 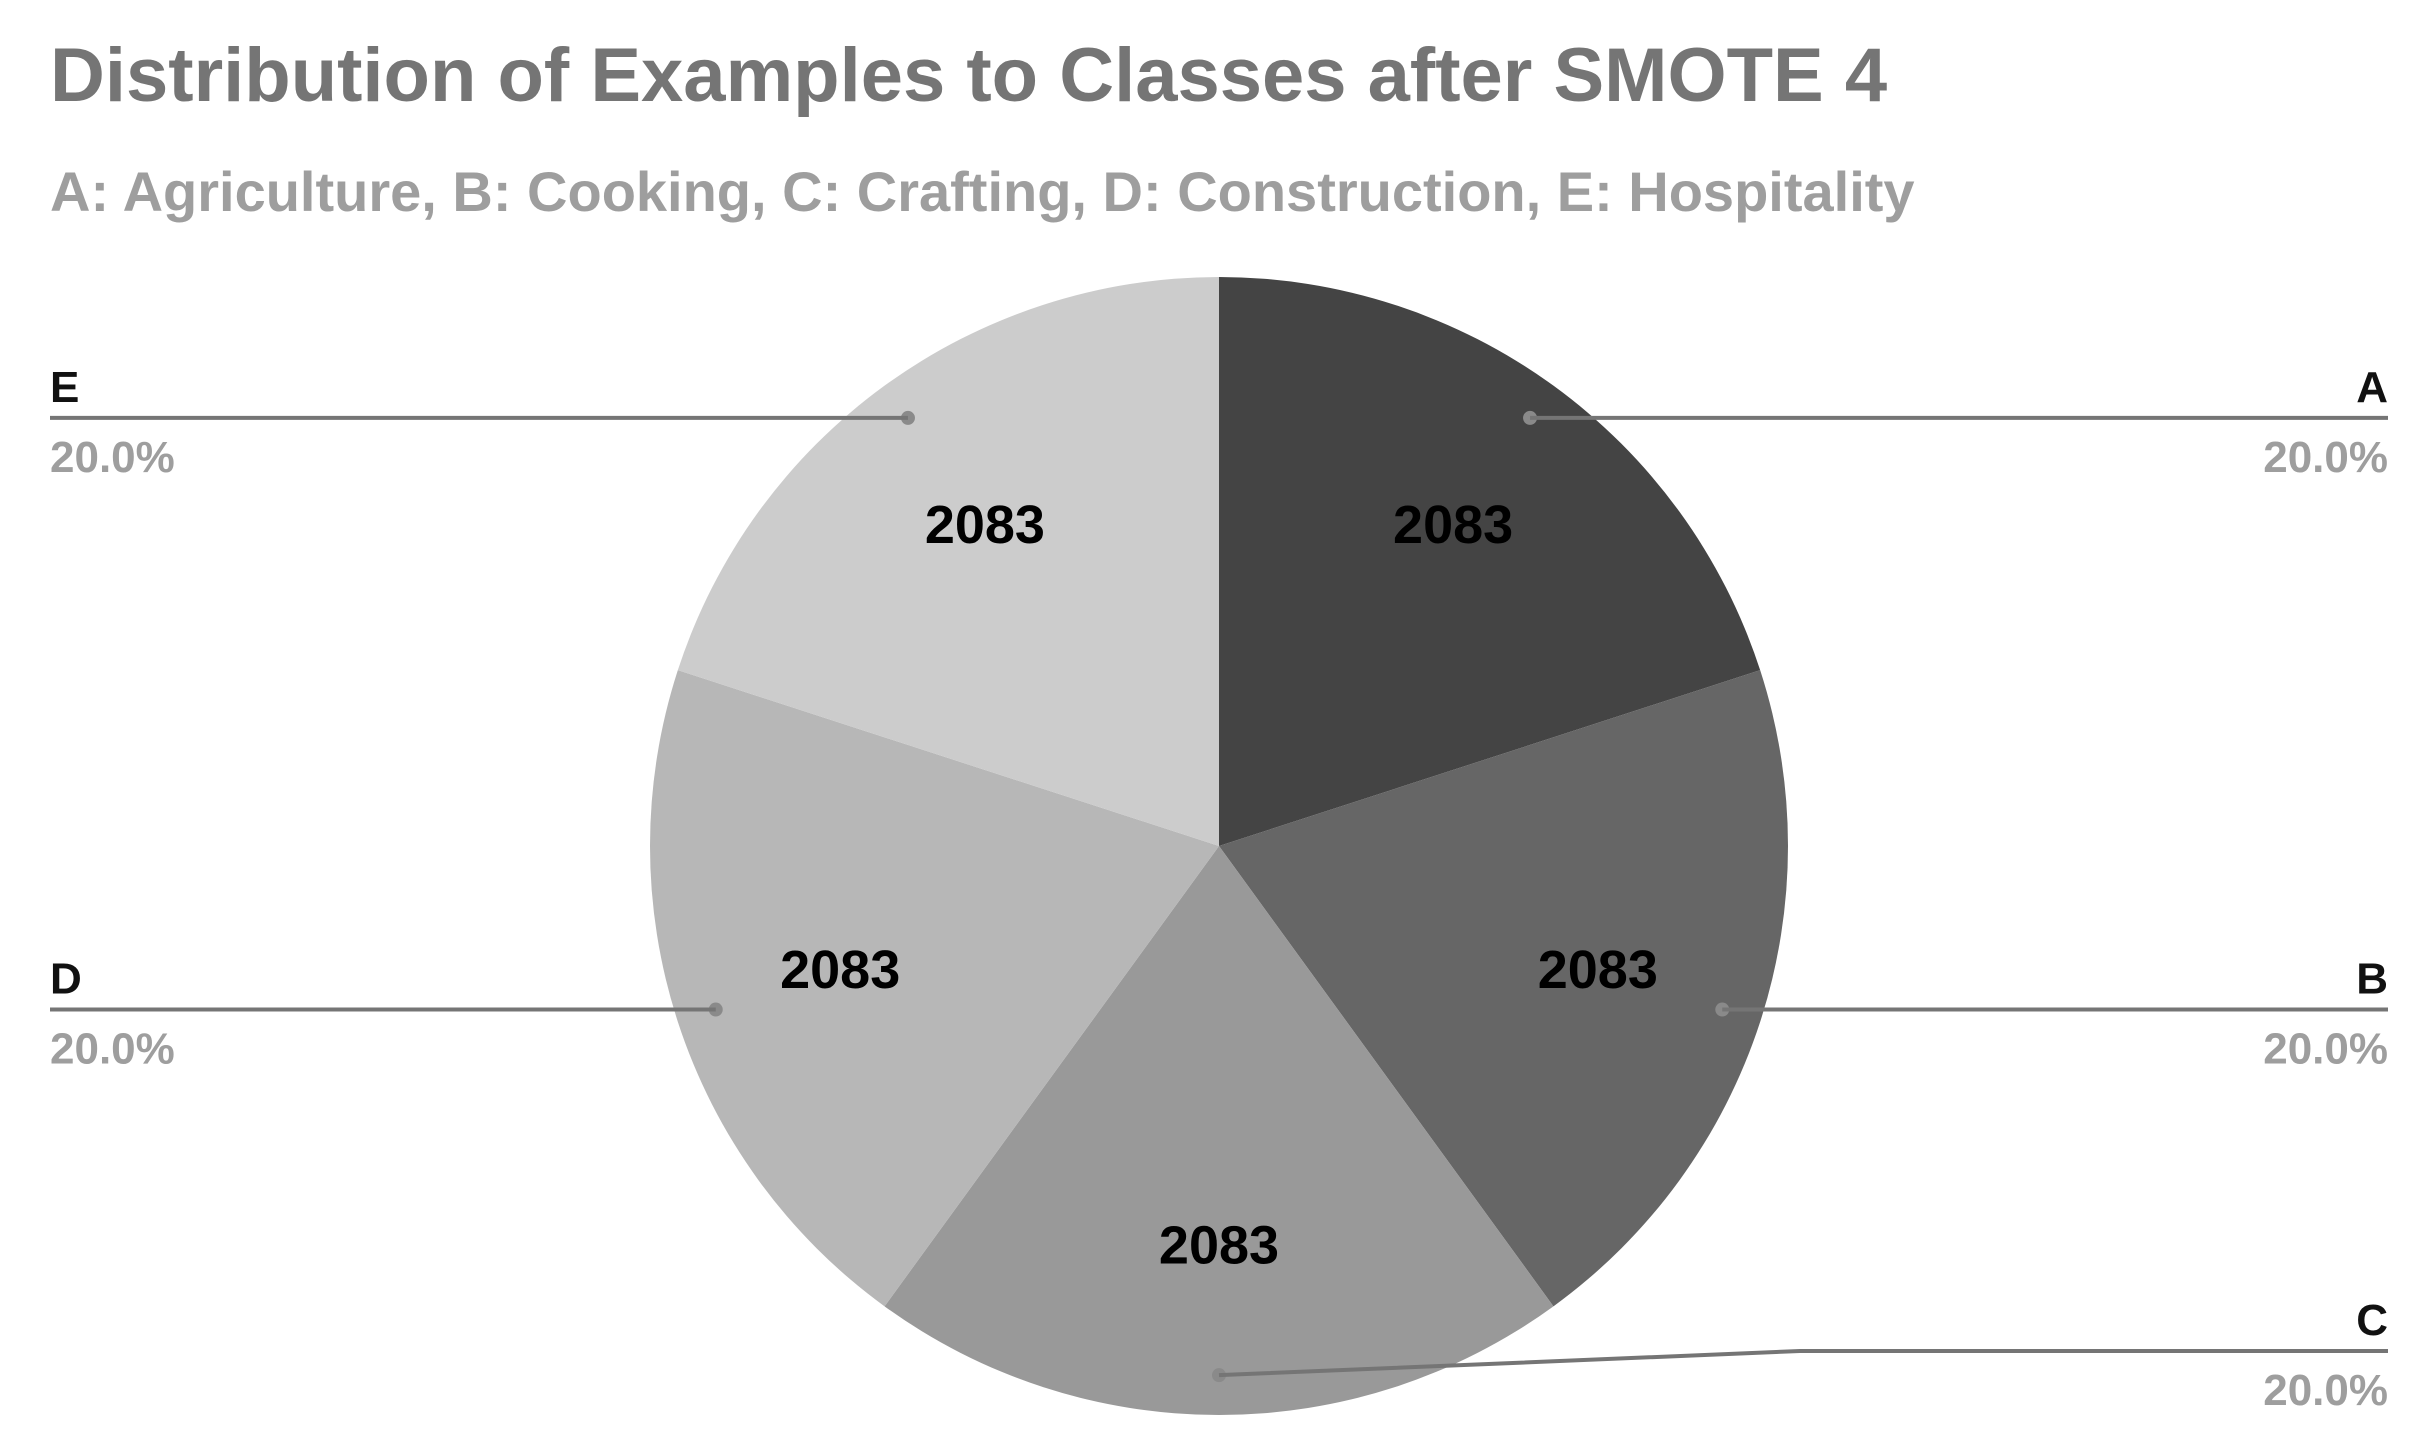 What do you see at coordinates (1598, 970) in the screenshot?
I see `slice-value-label-b: 2083` at bounding box center [1598, 970].